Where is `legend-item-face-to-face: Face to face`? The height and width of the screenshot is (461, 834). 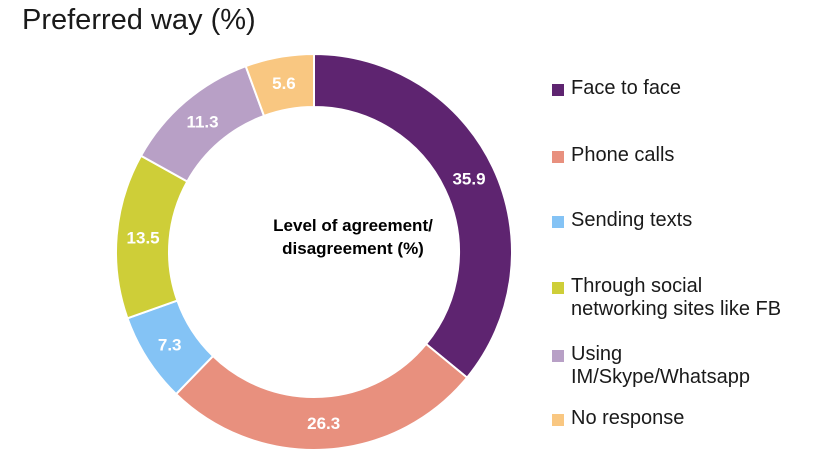
legend-item-face-to-face: Face to face is located at coordinates (616, 88).